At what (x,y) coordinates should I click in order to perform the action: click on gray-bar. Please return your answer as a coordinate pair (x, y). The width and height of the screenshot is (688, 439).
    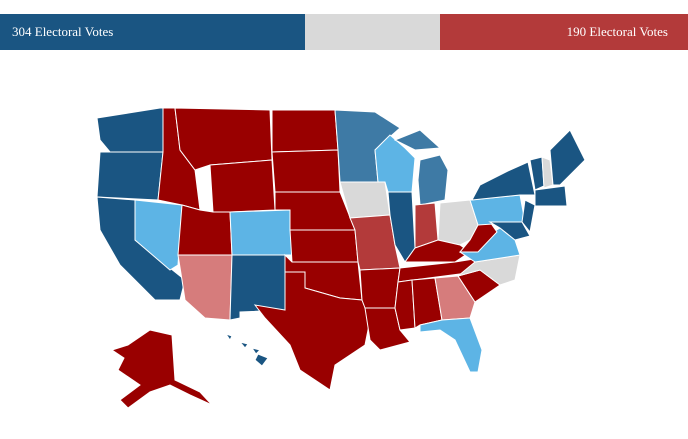
    Looking at the image, I should click on (372, 32).